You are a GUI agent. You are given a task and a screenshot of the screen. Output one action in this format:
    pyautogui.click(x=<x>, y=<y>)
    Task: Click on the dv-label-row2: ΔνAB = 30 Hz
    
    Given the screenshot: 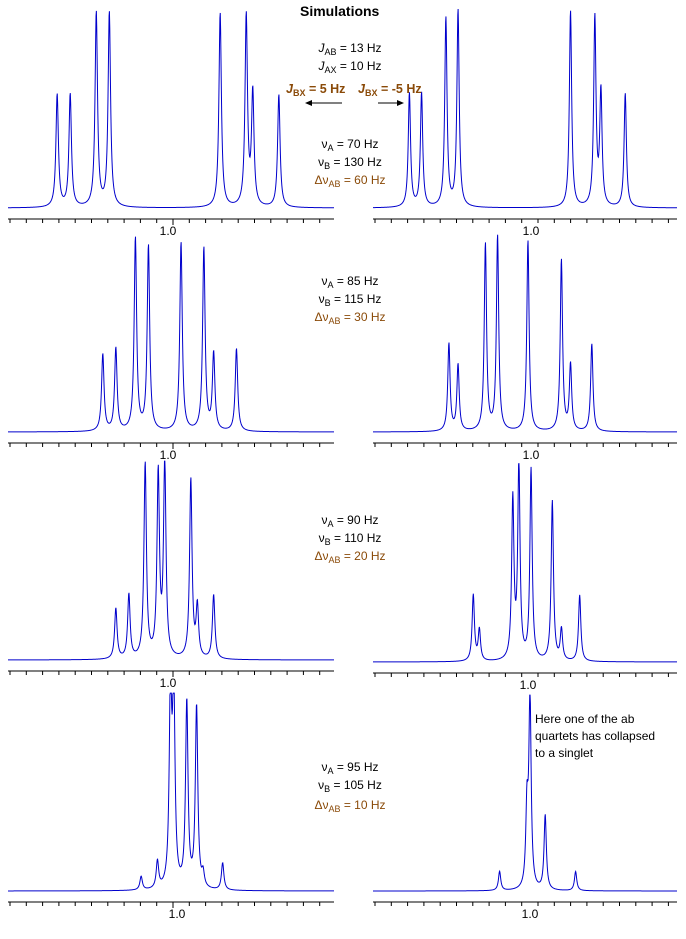 What is the action you would take?
    pyautogui.click(x=350, y=318)
    